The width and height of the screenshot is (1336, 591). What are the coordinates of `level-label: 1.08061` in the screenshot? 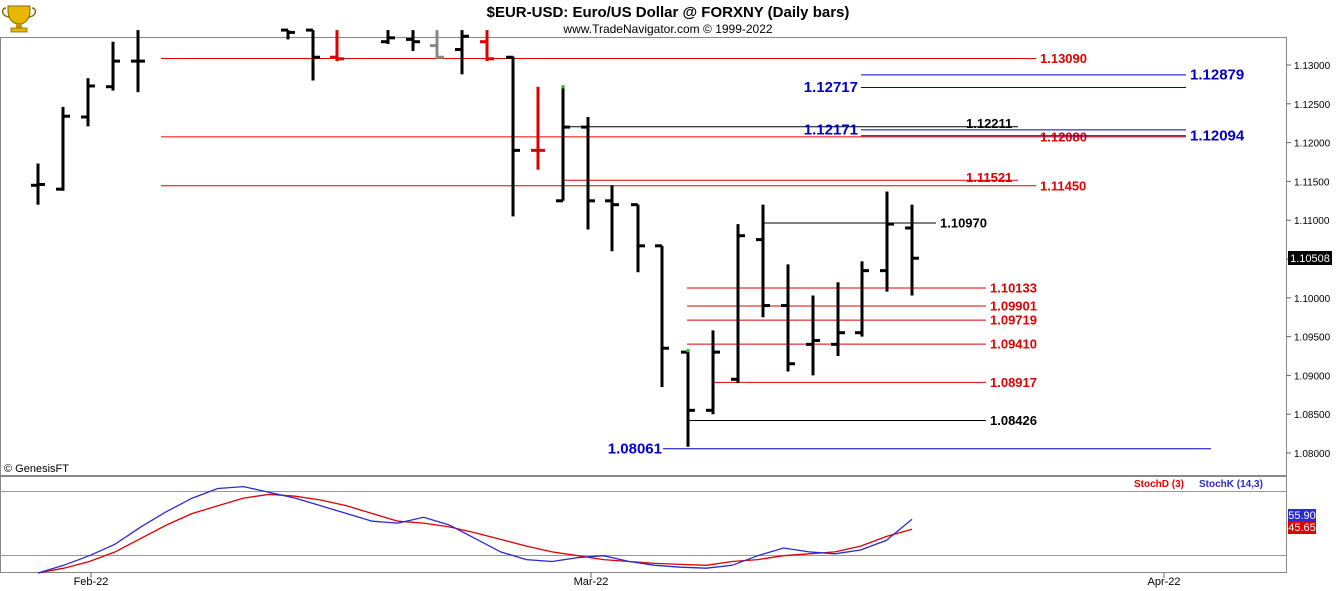 It's located at (635, 448).